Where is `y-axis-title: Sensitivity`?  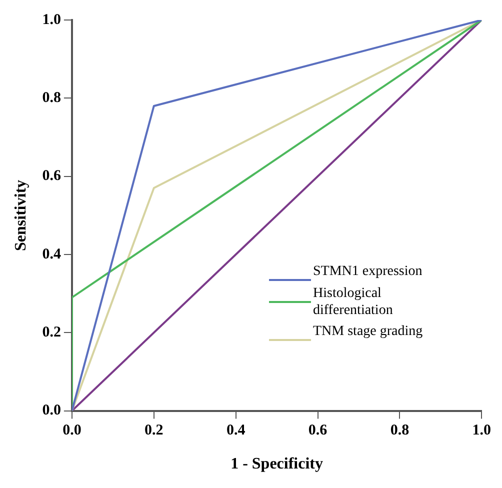
y-axis-title: Sensitivity is located at coordinates (21, 215).